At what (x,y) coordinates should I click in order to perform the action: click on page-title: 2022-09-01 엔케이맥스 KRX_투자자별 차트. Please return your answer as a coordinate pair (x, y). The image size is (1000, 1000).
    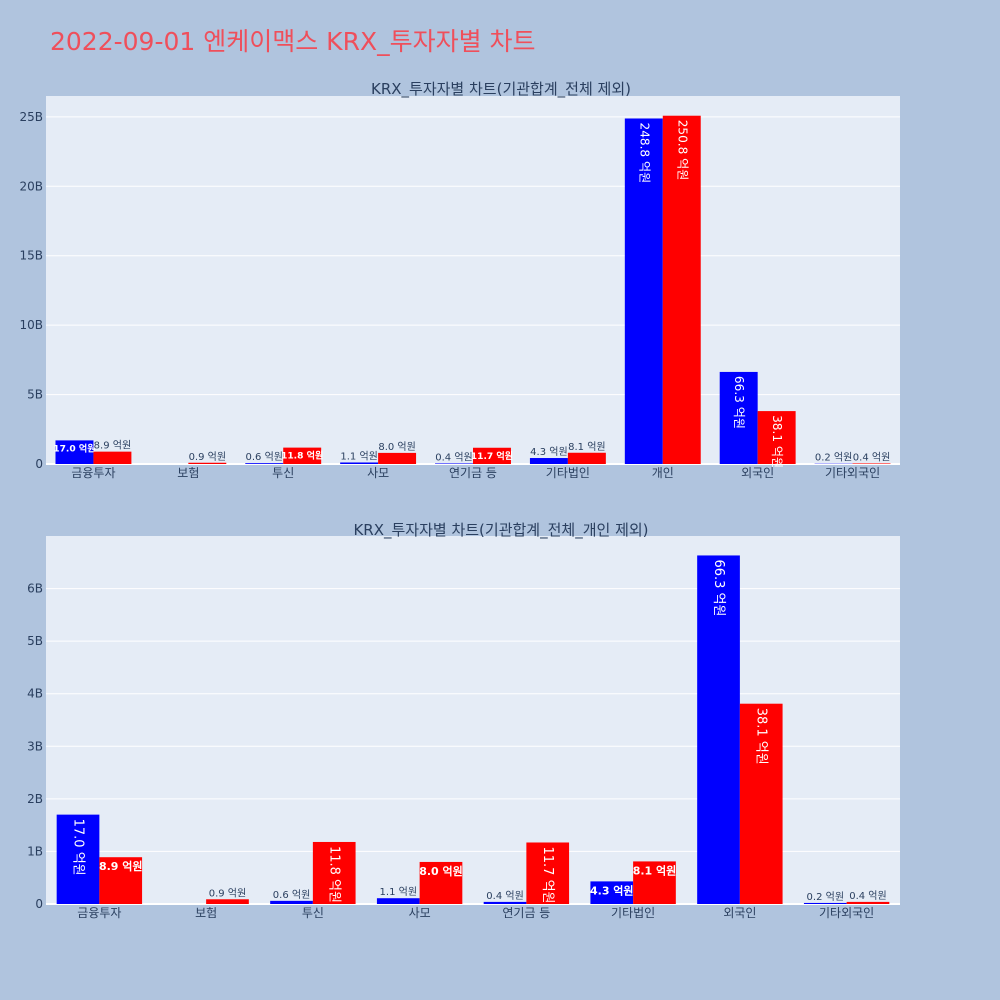
    Looking at the image, I should click on (293, 41).